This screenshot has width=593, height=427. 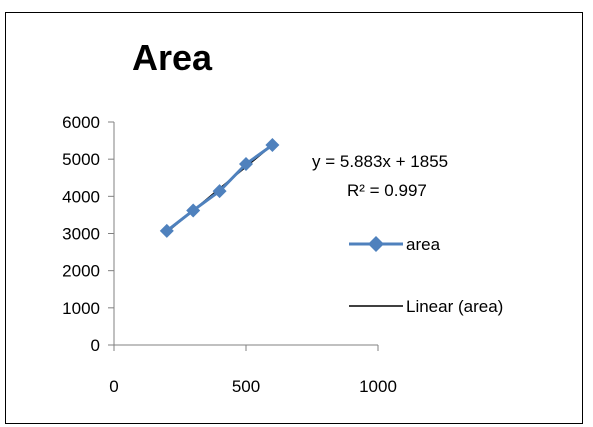 What do you see at coordinates (81, 308) in the screenshot?
I see `y-tick-label: 1000` at bounding box center [81, 308].